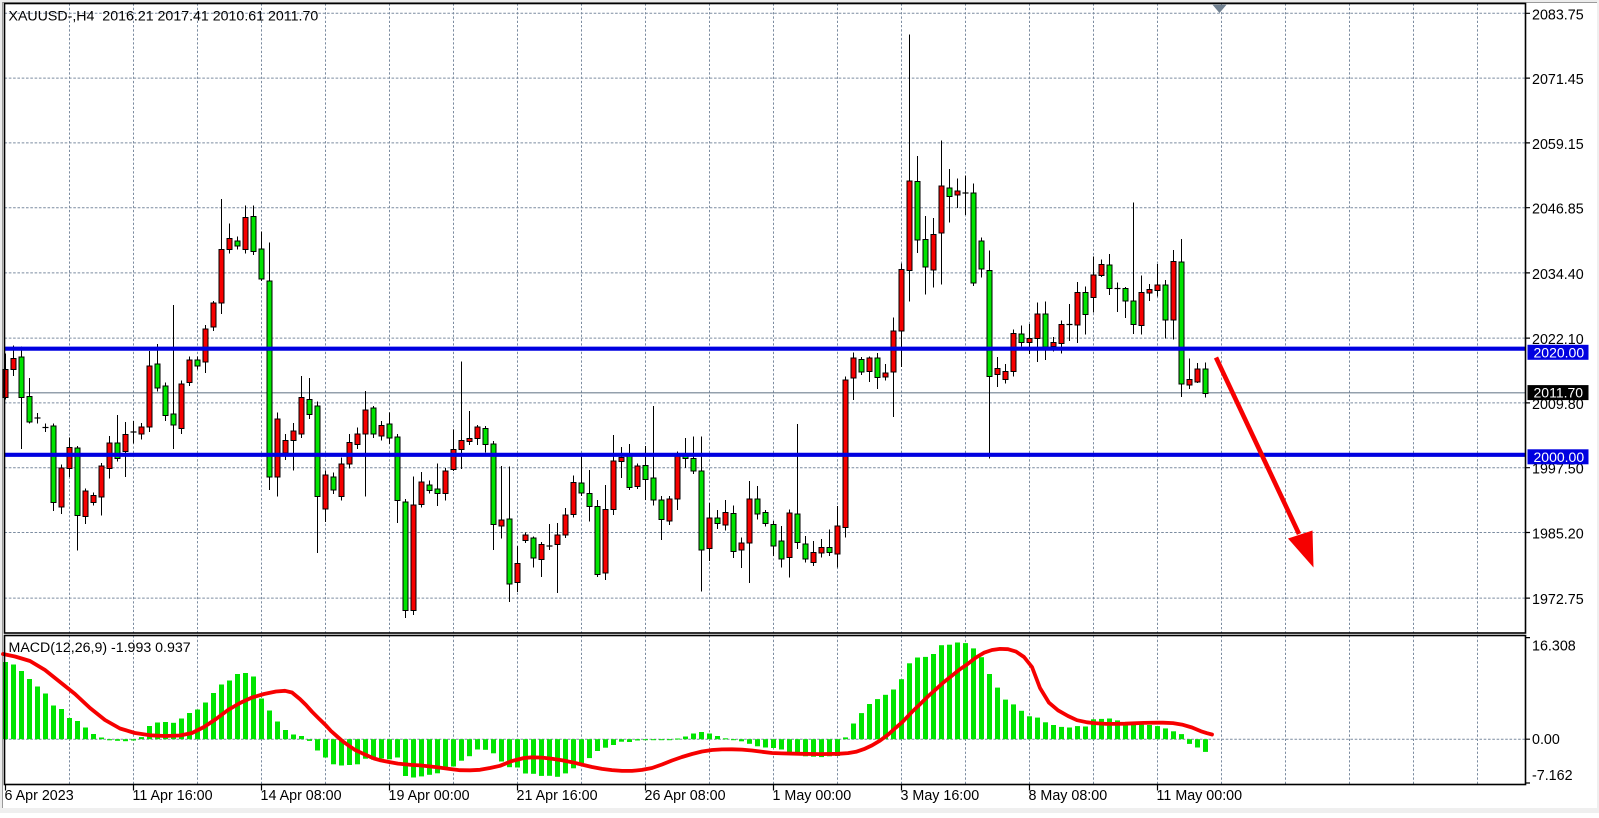 This screenshot has height=818, width=1599. Describe the element at coordinates (39, 796) in the screenshot. I see `svg-text: 6 Apr 2023` at that location.